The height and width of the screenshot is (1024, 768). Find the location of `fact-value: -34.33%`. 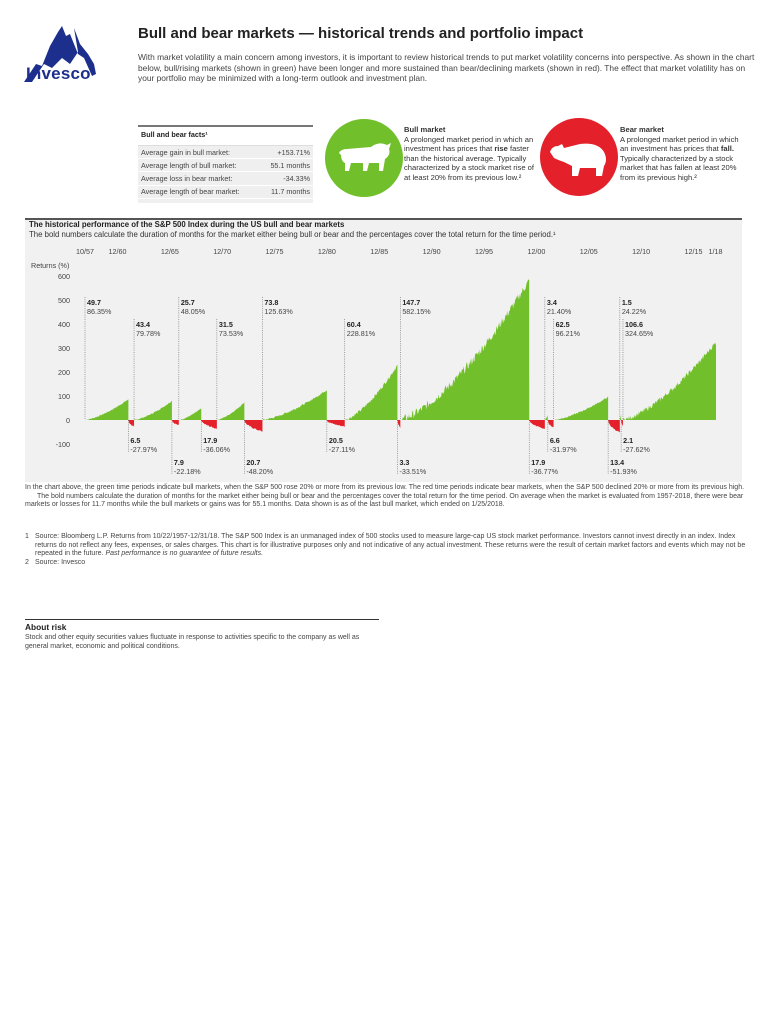

fact-value: -34.33% is located at coordinates (296, 178).